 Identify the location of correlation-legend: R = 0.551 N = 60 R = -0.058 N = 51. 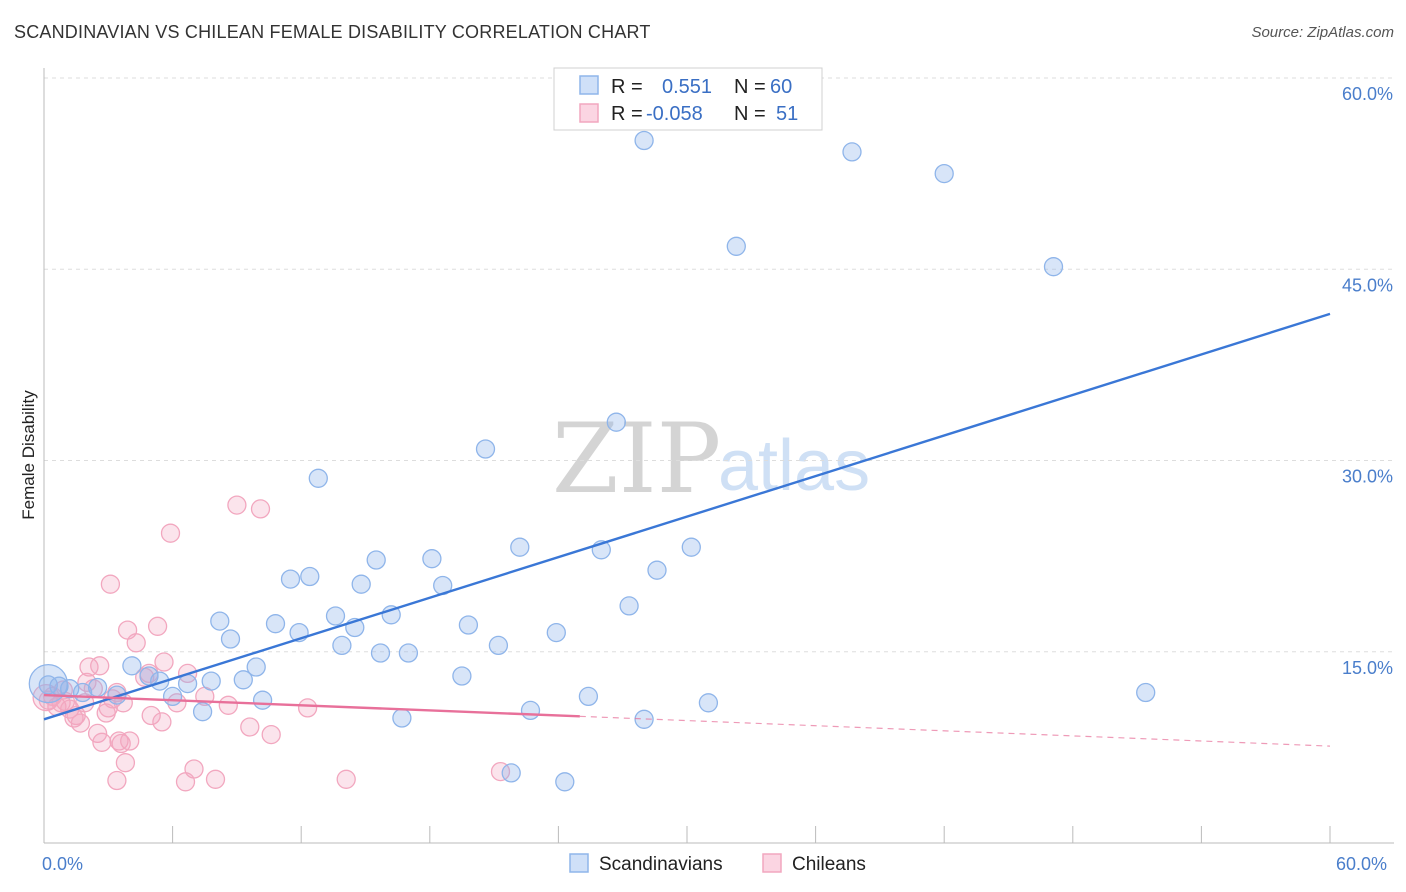
(688, 99).